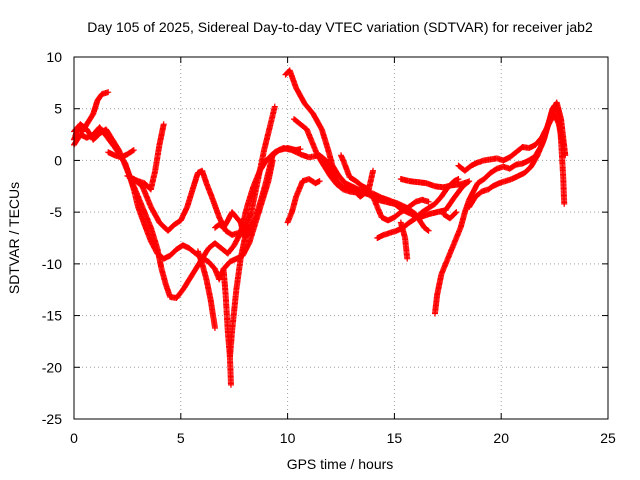 This screenshot has width=640, height=480. What do you see at coordinates (52, 419) in the screenshot?
I see `y-tick-label: -25` at bounding box center [52, 419].